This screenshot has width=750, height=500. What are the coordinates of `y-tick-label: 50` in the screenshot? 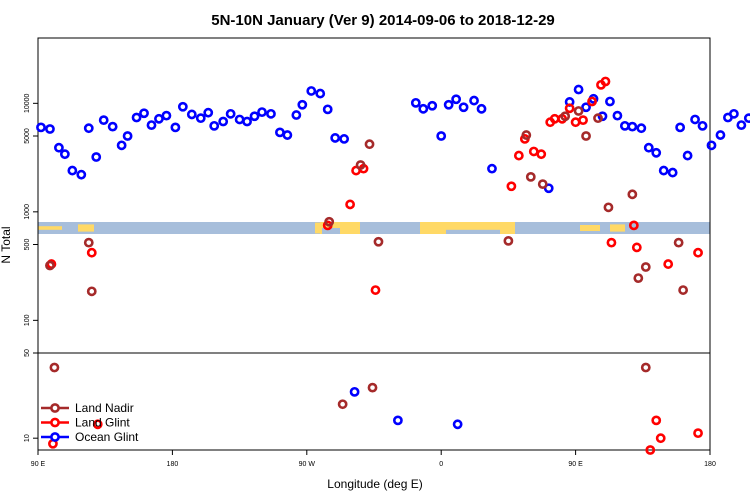 It's located at (27, 353).